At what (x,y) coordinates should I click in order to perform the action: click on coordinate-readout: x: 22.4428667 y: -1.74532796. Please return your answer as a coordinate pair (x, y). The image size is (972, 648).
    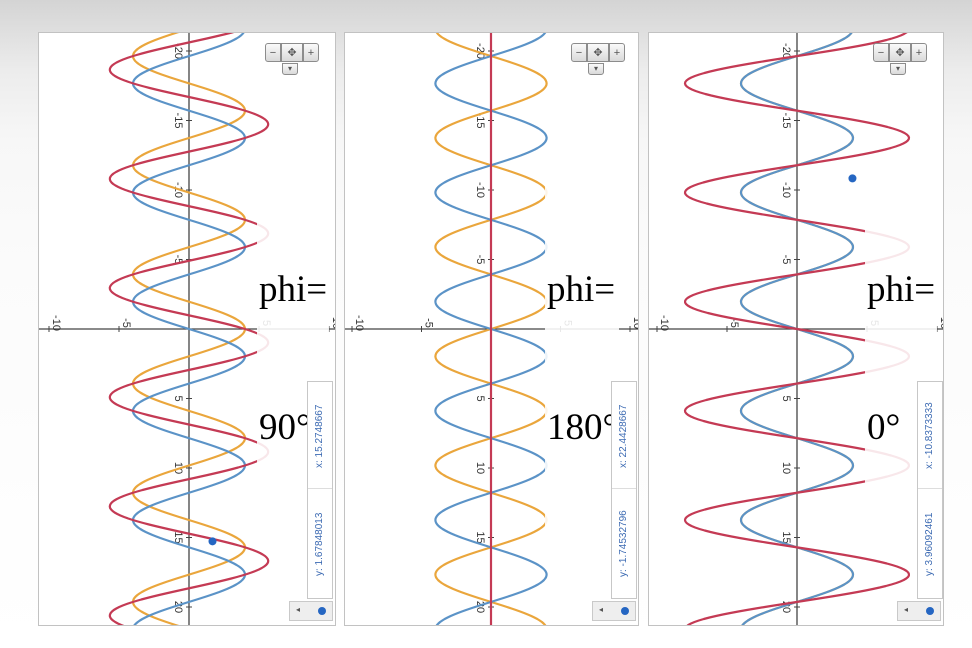
    Looking at the image, I should click on (624, 490).